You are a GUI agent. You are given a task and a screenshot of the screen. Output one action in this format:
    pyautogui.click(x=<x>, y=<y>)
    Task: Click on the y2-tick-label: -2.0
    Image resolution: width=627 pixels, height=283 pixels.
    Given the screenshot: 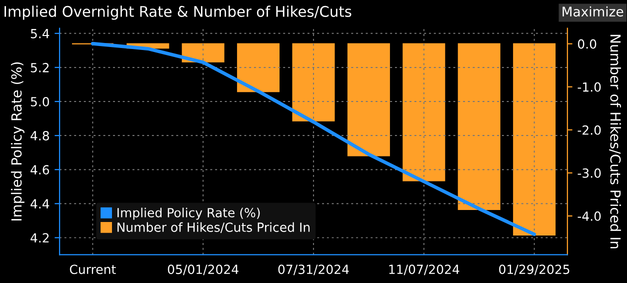 What is the action you would take?
    pyautogui.click(x=589, y=130)
    